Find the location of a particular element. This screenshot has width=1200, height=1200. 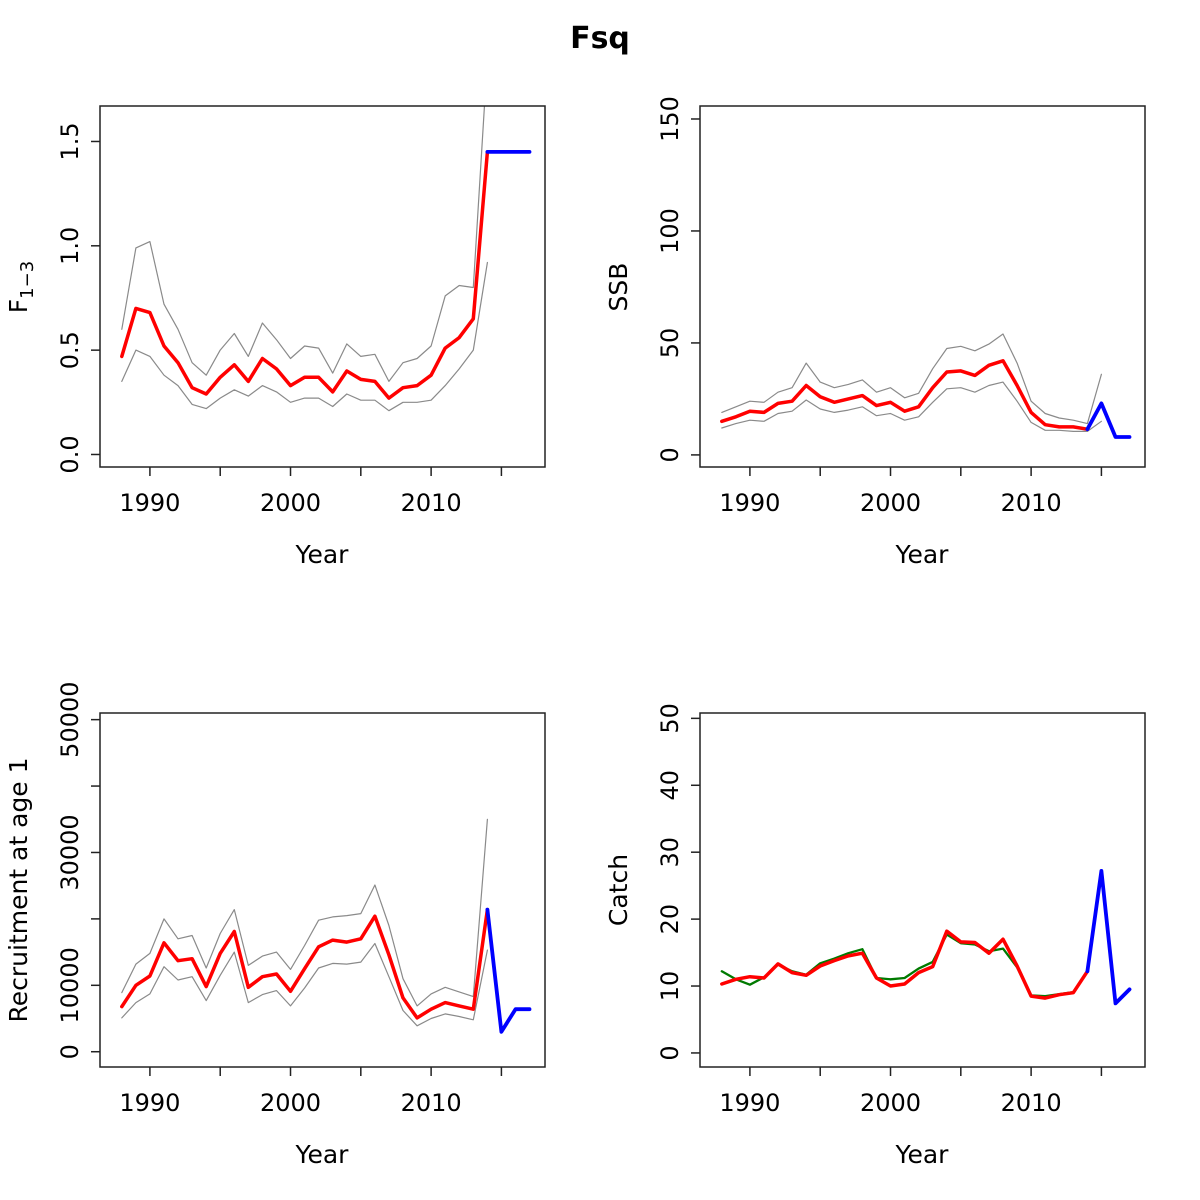

y-tick-label: 150 is located at coordinates (670, 119).